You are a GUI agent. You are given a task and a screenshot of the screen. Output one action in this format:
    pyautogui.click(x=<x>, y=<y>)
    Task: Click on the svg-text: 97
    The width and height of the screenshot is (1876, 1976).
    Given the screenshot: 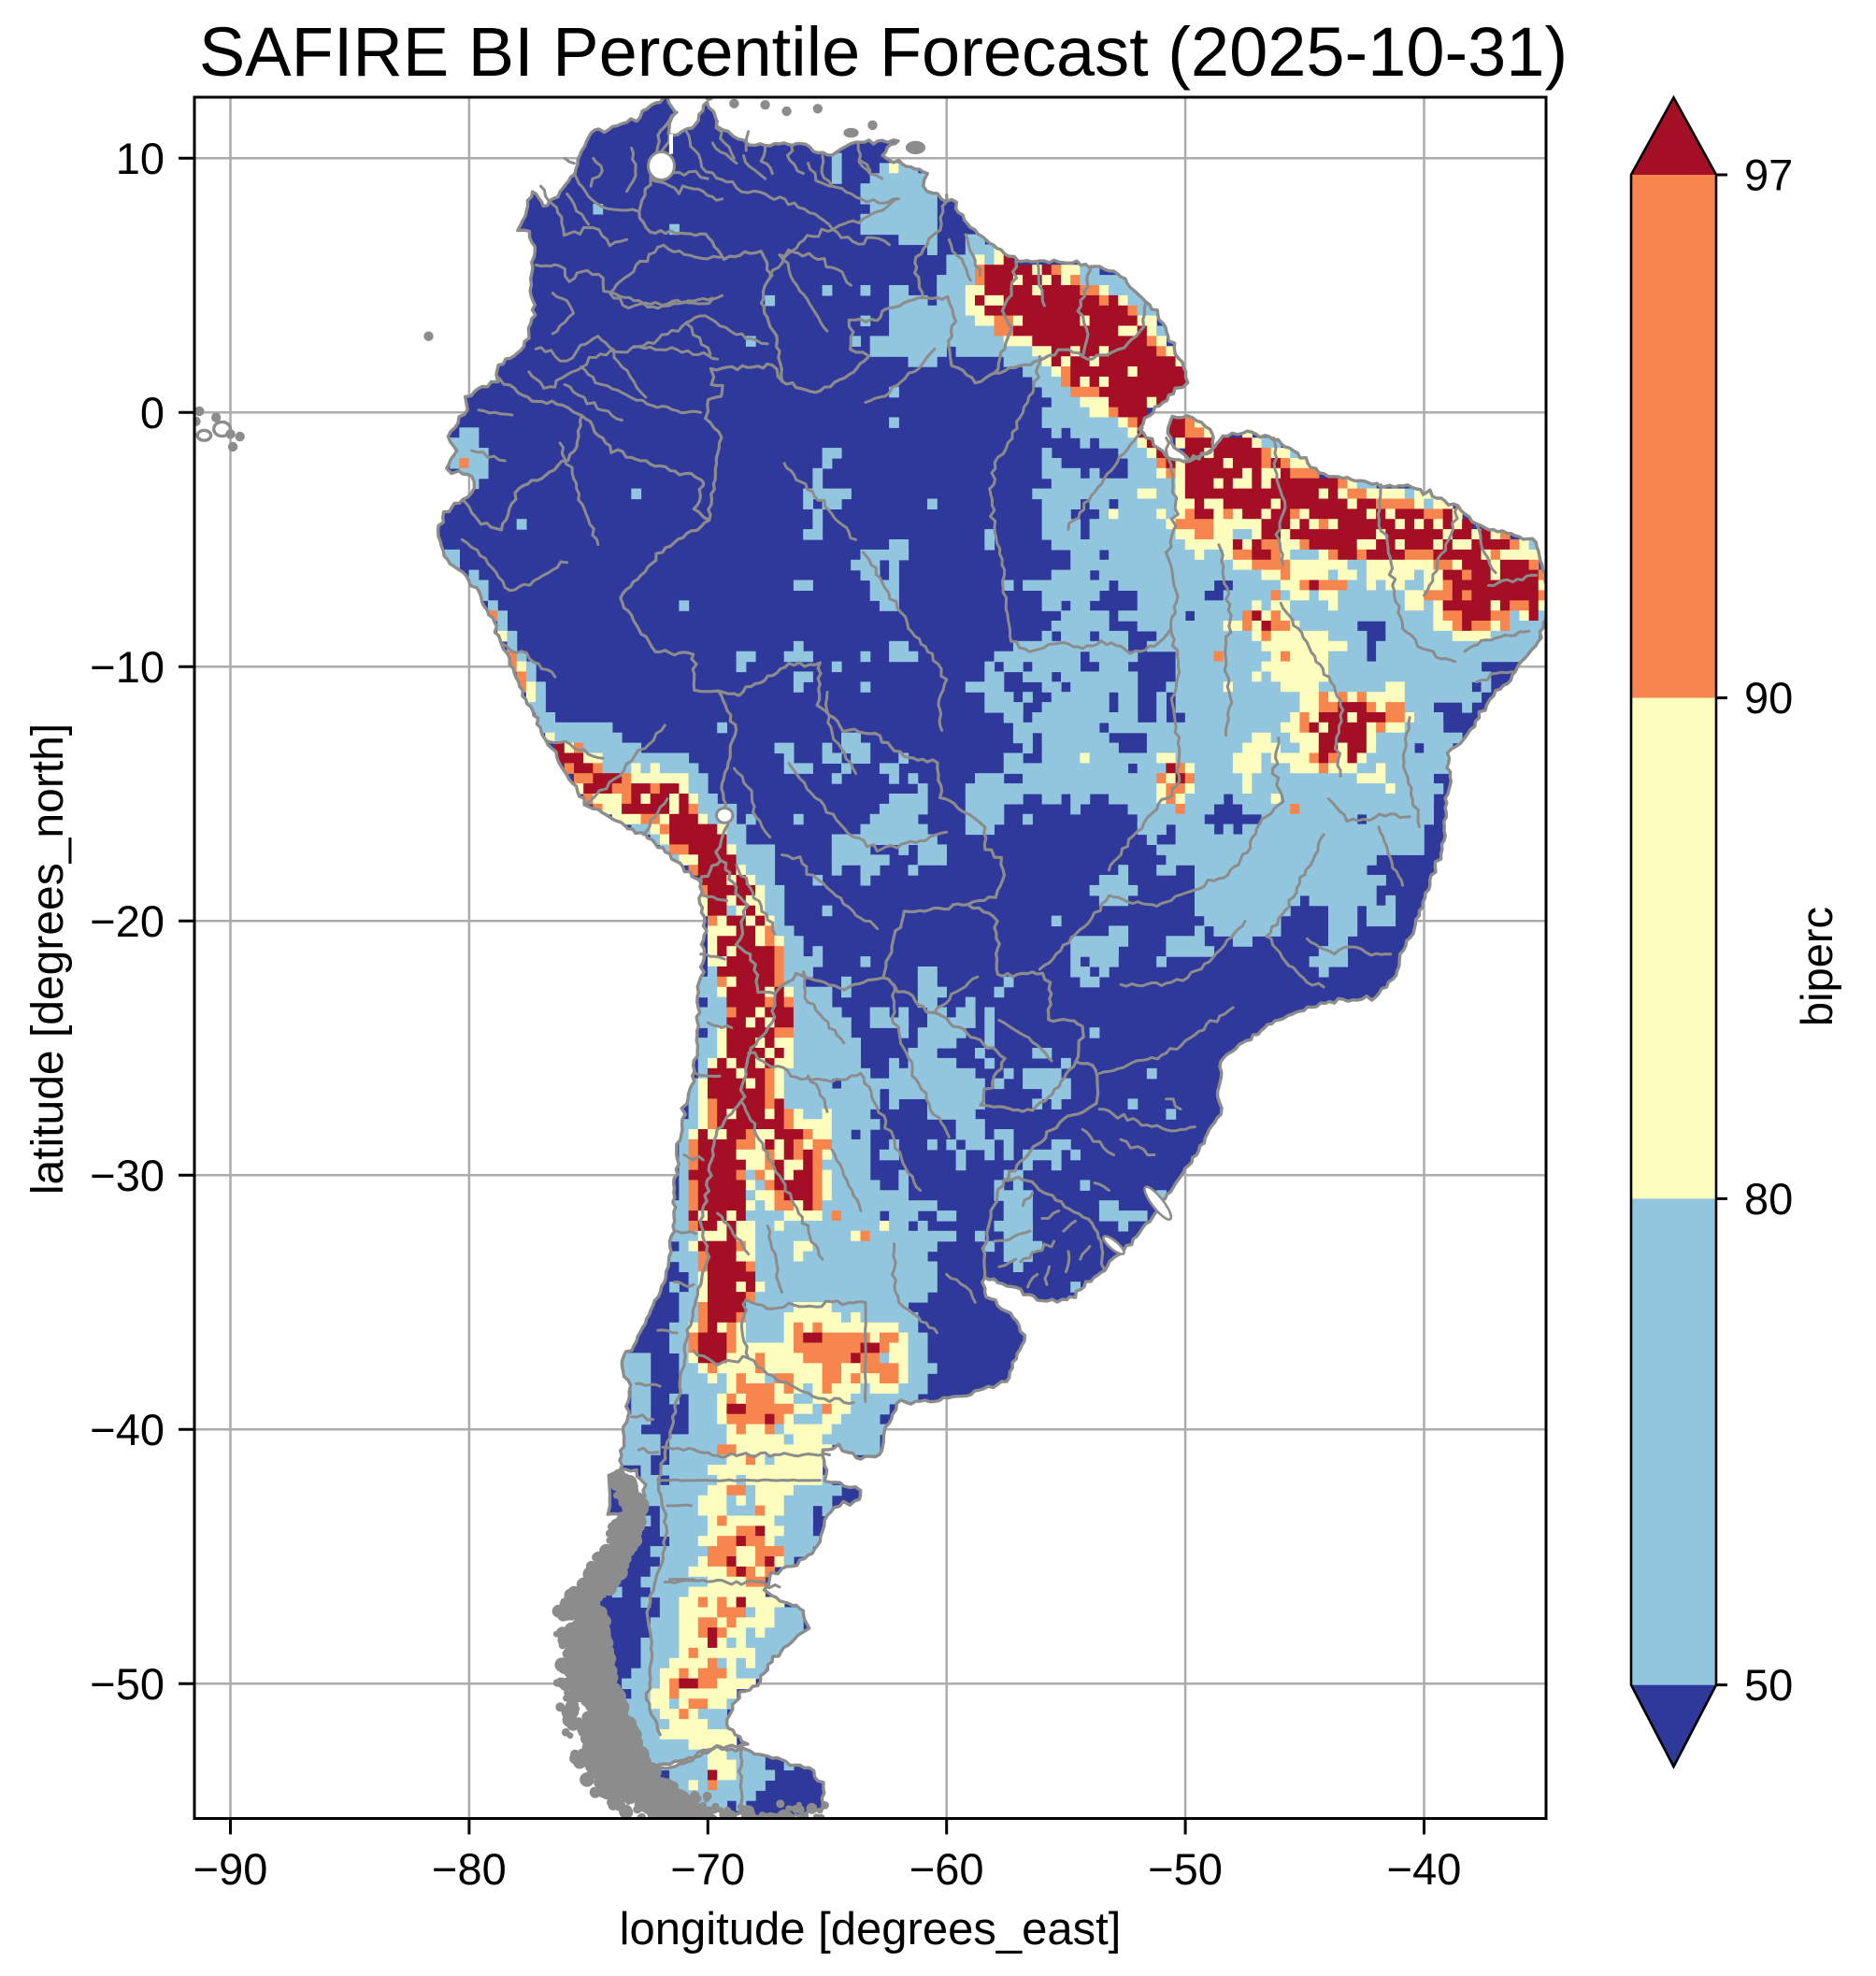 What is the action you would take?
    pyautogui.click(x=1769, y=175)
    